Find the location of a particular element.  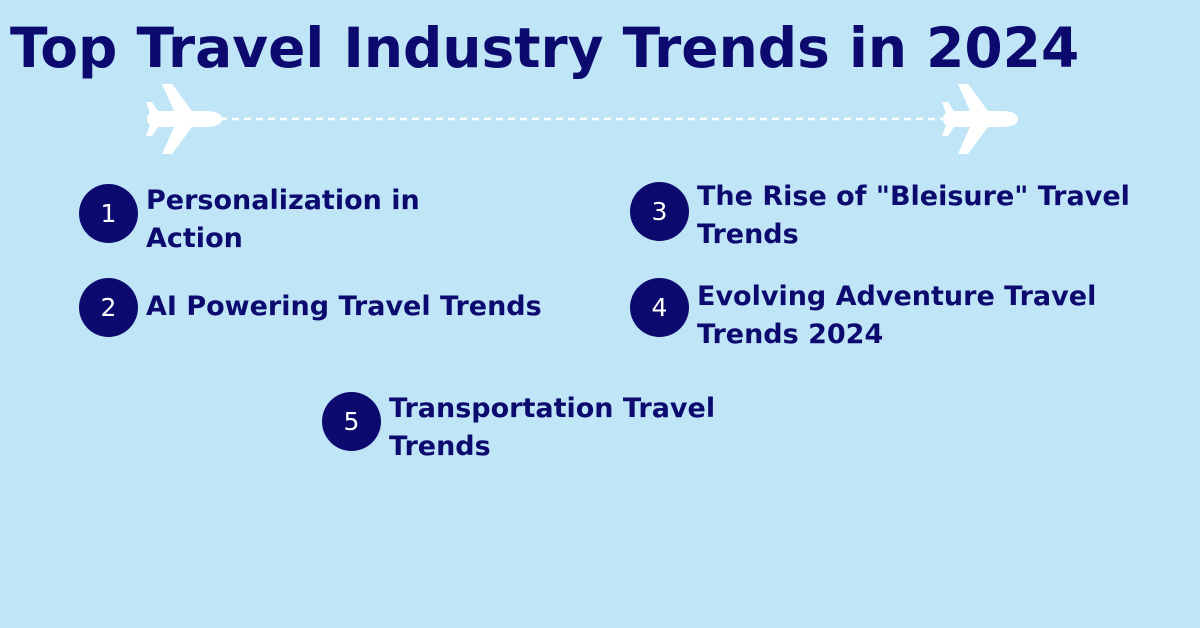

number-badge: 5 is located at coordinates (351, 421).